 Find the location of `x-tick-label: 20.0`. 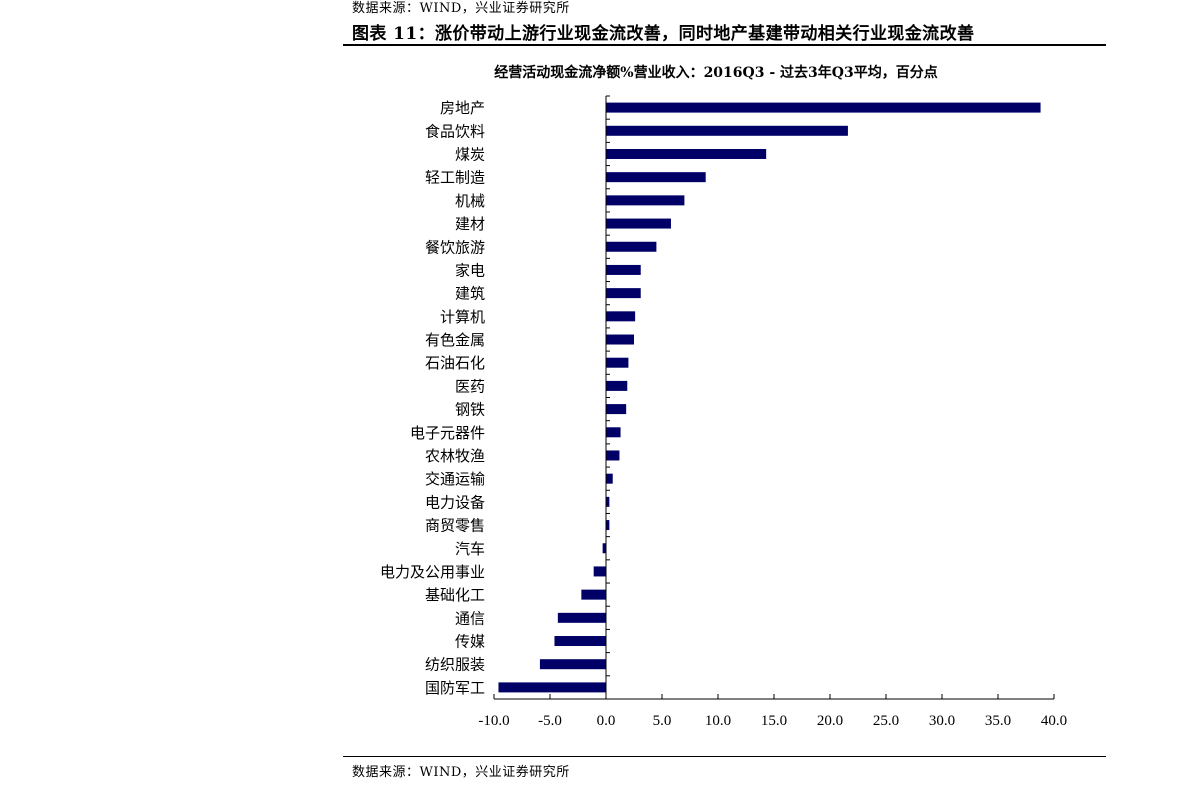

x-tick-label: 20.0 is located at coordinates (830, 721).